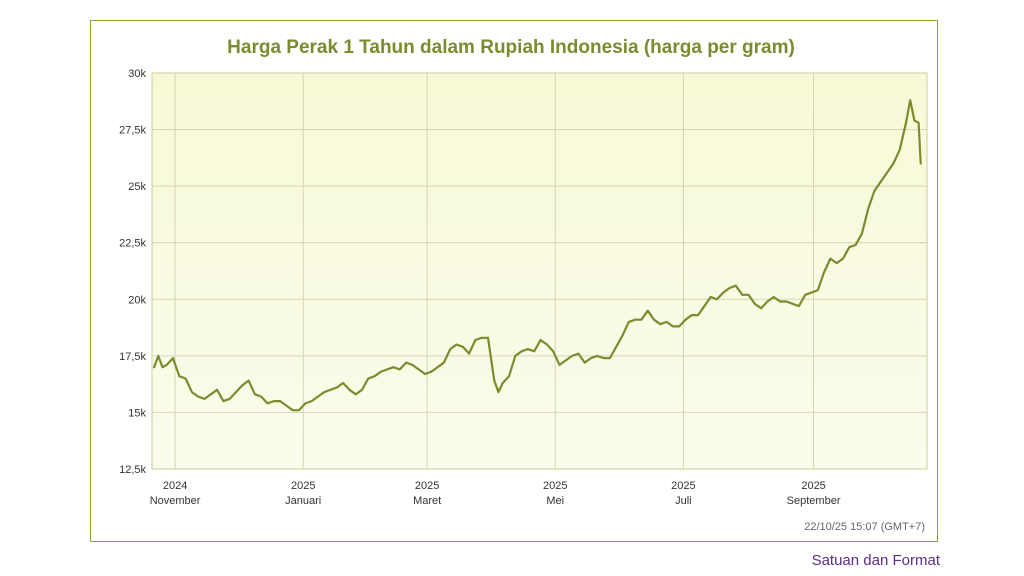 The width and height of the screenshot is (1024, 576). Describe the element at coordinates (132, 244) in the screenshot. I see `y-tick-label: 22,5k` at that location.